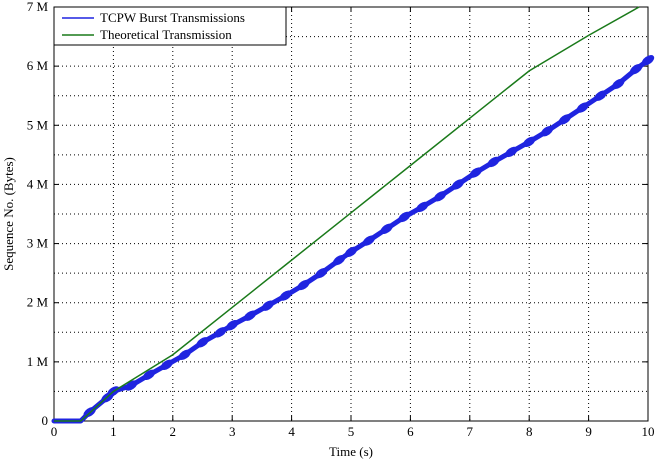 The width and height of the screenshot is (657, 461). What do you see at coordinates (38, 361) in the screenshot?
I see `y-tick-label: 1 M` at bounding box center [38, 361].